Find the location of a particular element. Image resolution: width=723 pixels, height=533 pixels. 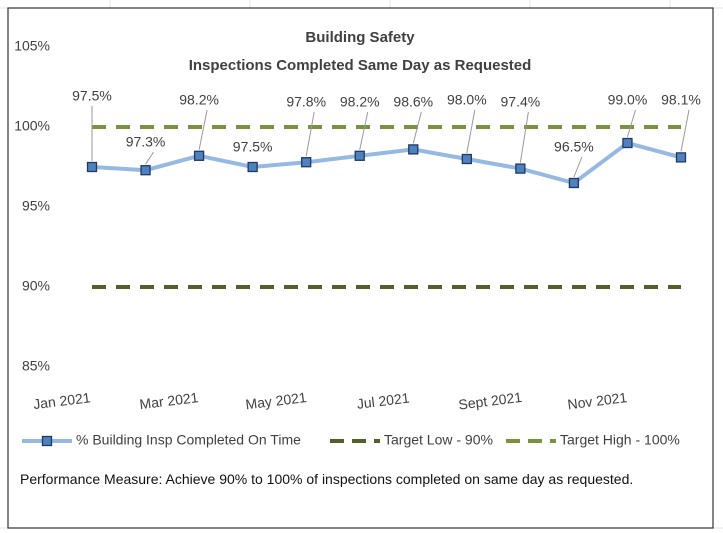

y-tick-label: 105% is located at coordinates (32, 46).